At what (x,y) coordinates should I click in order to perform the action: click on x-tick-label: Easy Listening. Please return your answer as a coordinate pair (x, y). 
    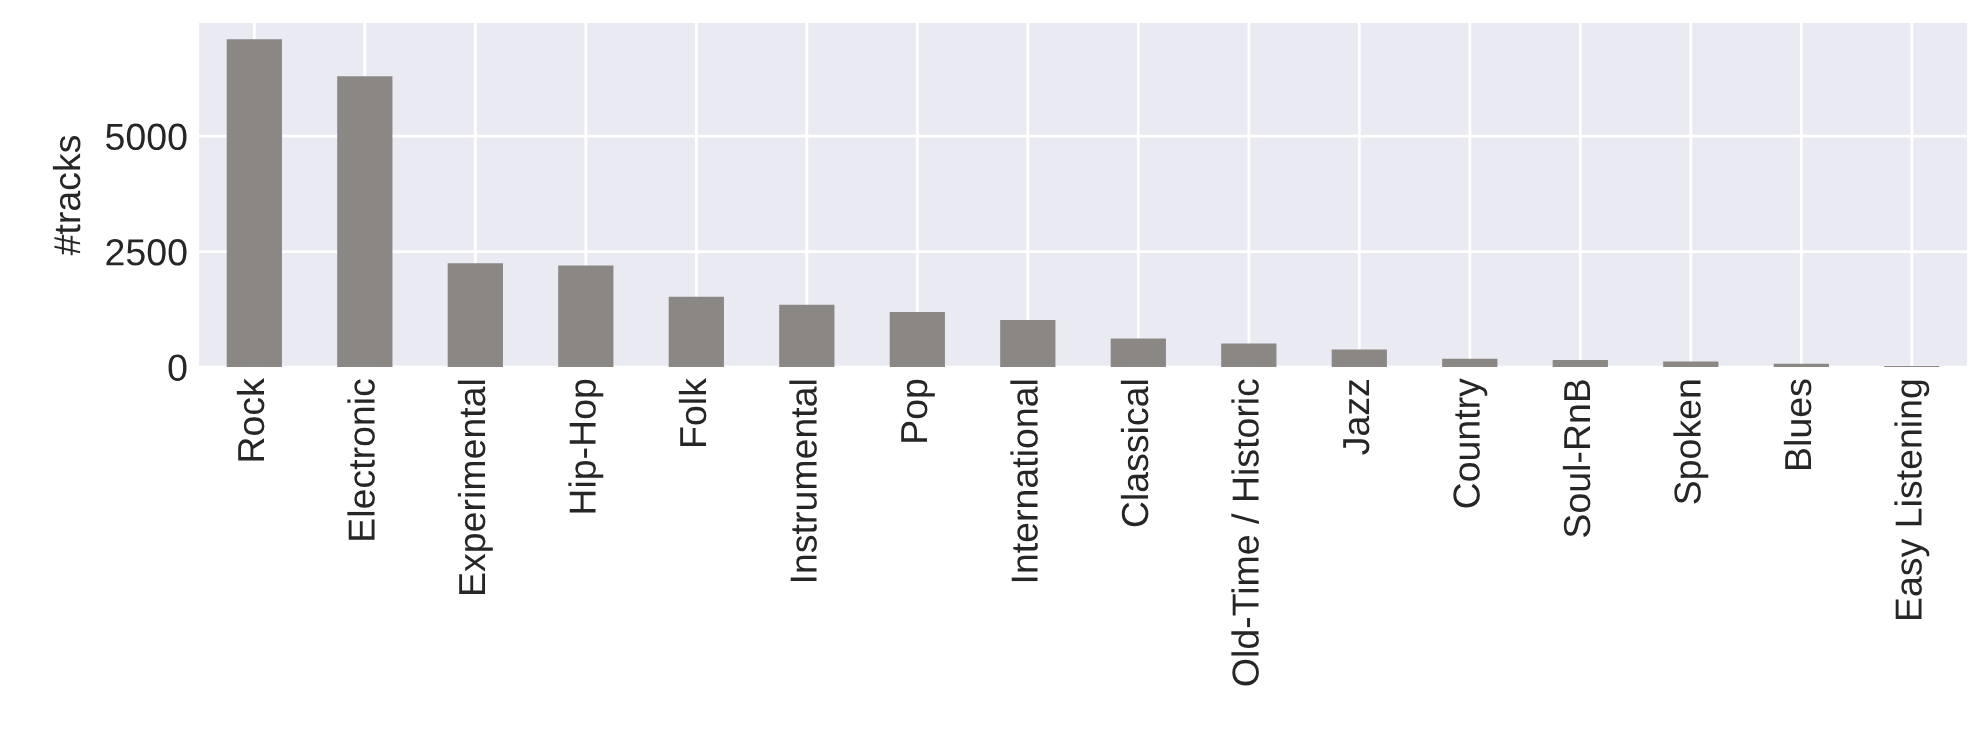
    Looking at the image, I should click on (1912, 499).